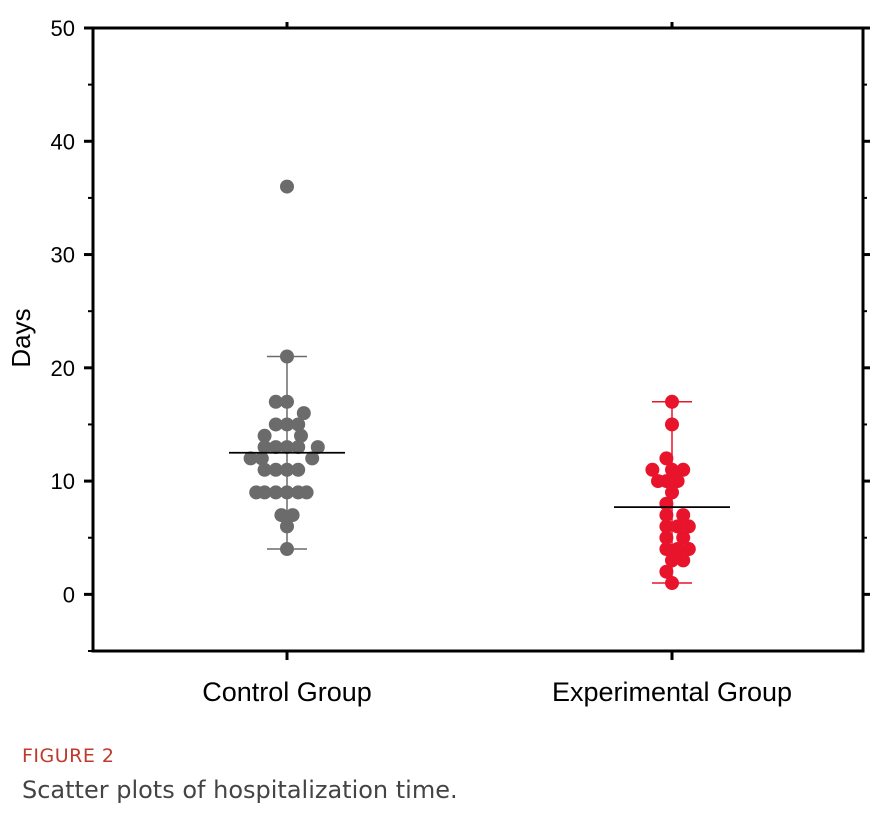 Image resolution: width=874 pixels, height=814 pixels. Describe the element at coordinates (68, 756) in the screenshot. I see `figure-label: FIGURE 2` at that location.